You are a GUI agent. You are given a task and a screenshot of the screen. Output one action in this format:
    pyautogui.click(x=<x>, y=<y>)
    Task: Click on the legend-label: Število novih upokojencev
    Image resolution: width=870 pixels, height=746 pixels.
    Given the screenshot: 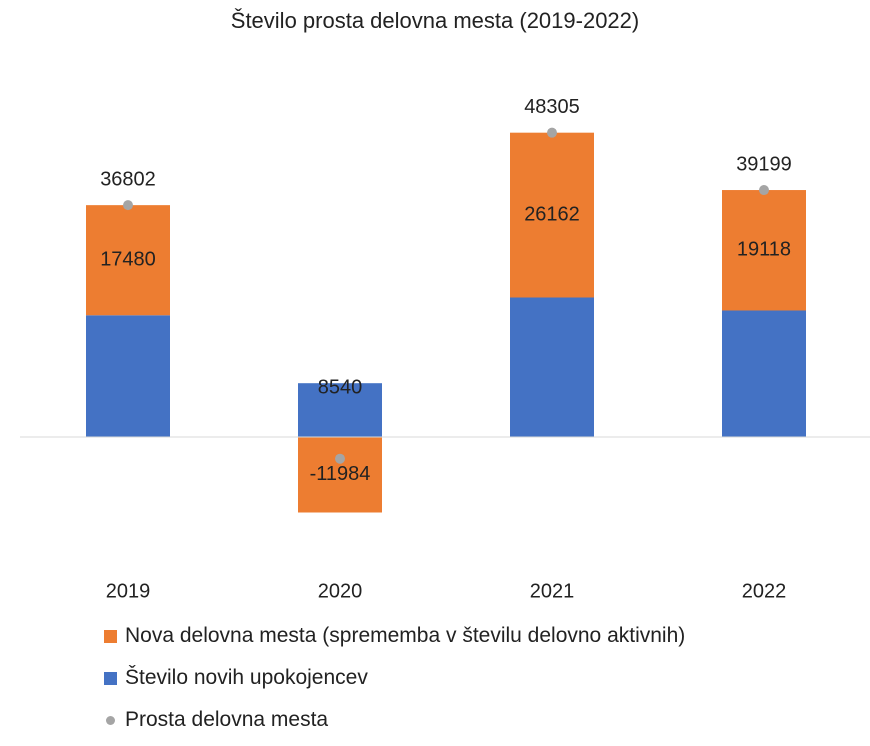 What is the action you would take?
    pyautogui.click(x=246, y=677)
    